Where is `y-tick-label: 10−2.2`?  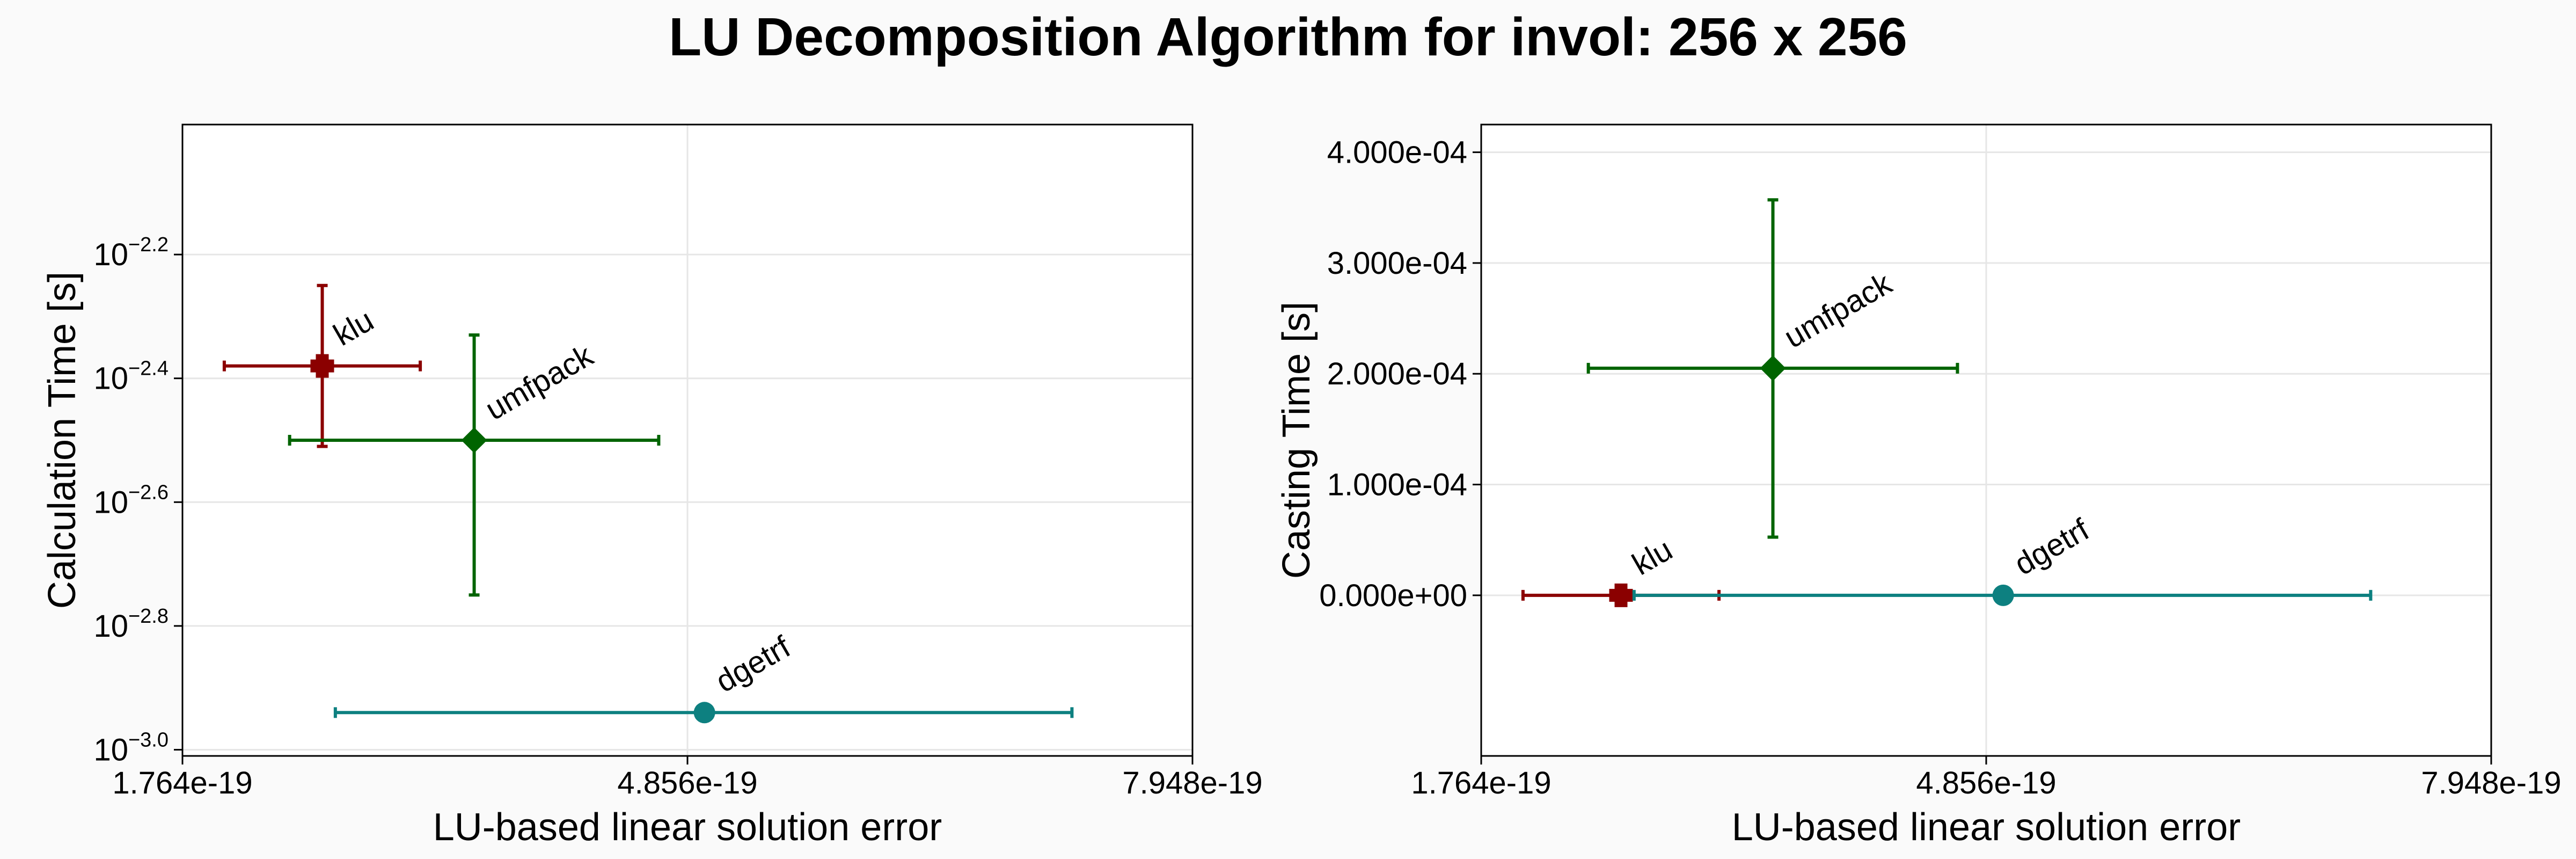 y-tick-label: 10−2.2 is located at coordinates (131, 253).